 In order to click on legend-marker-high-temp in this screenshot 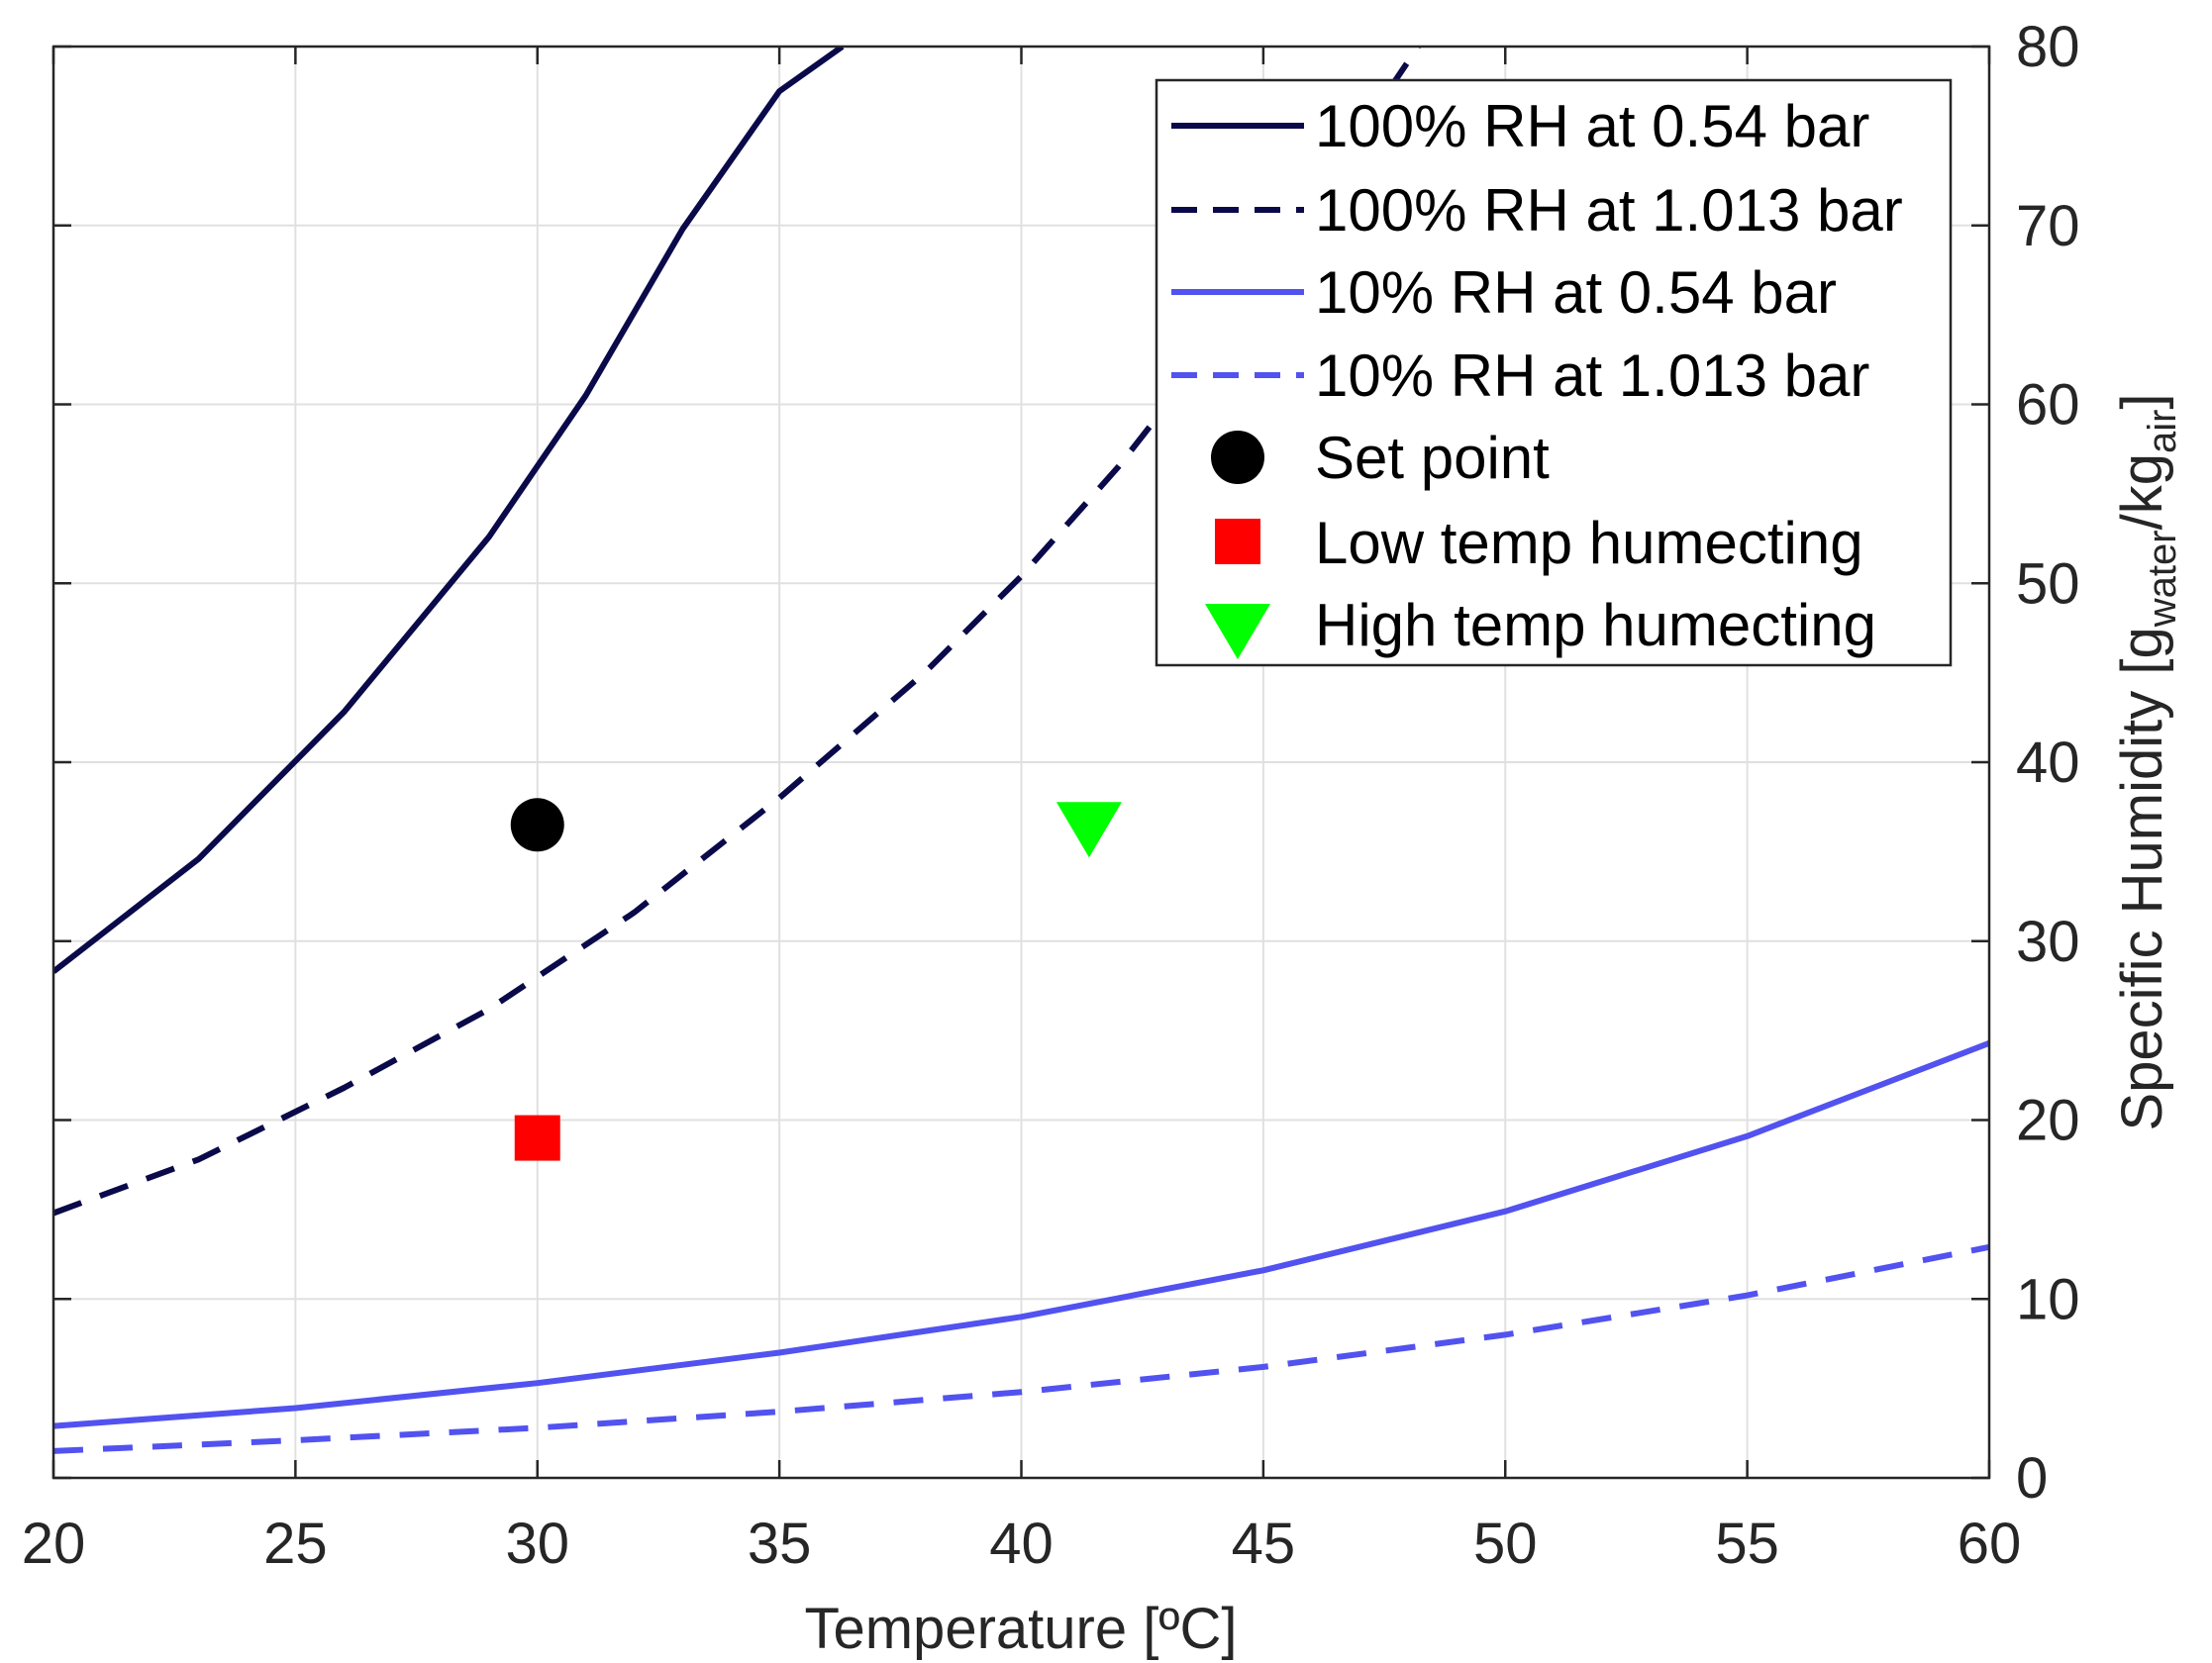, I will do `click(1237, 631)`.